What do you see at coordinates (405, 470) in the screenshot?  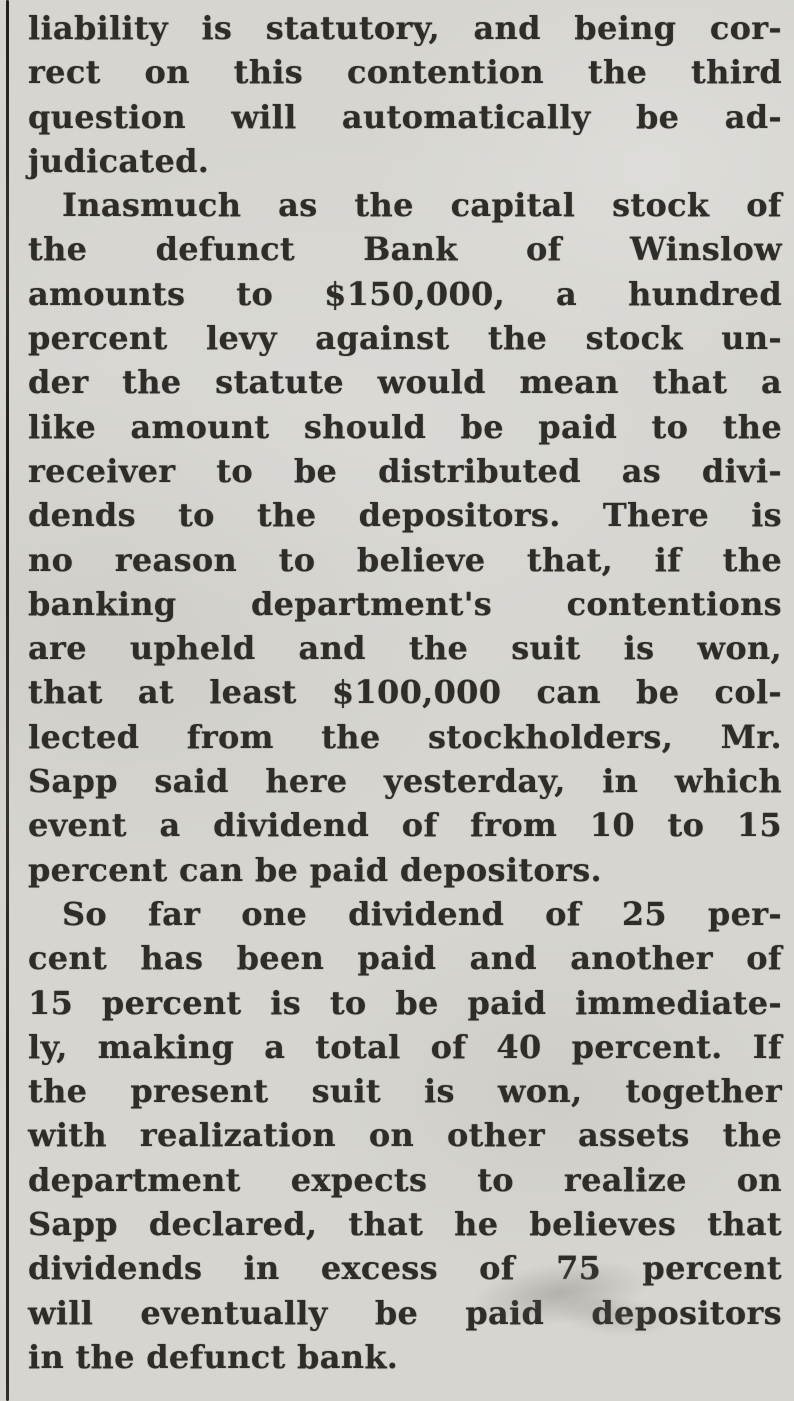 I see `text-line: receiver to be distributed as divi-` at bounding box center [405, 470].